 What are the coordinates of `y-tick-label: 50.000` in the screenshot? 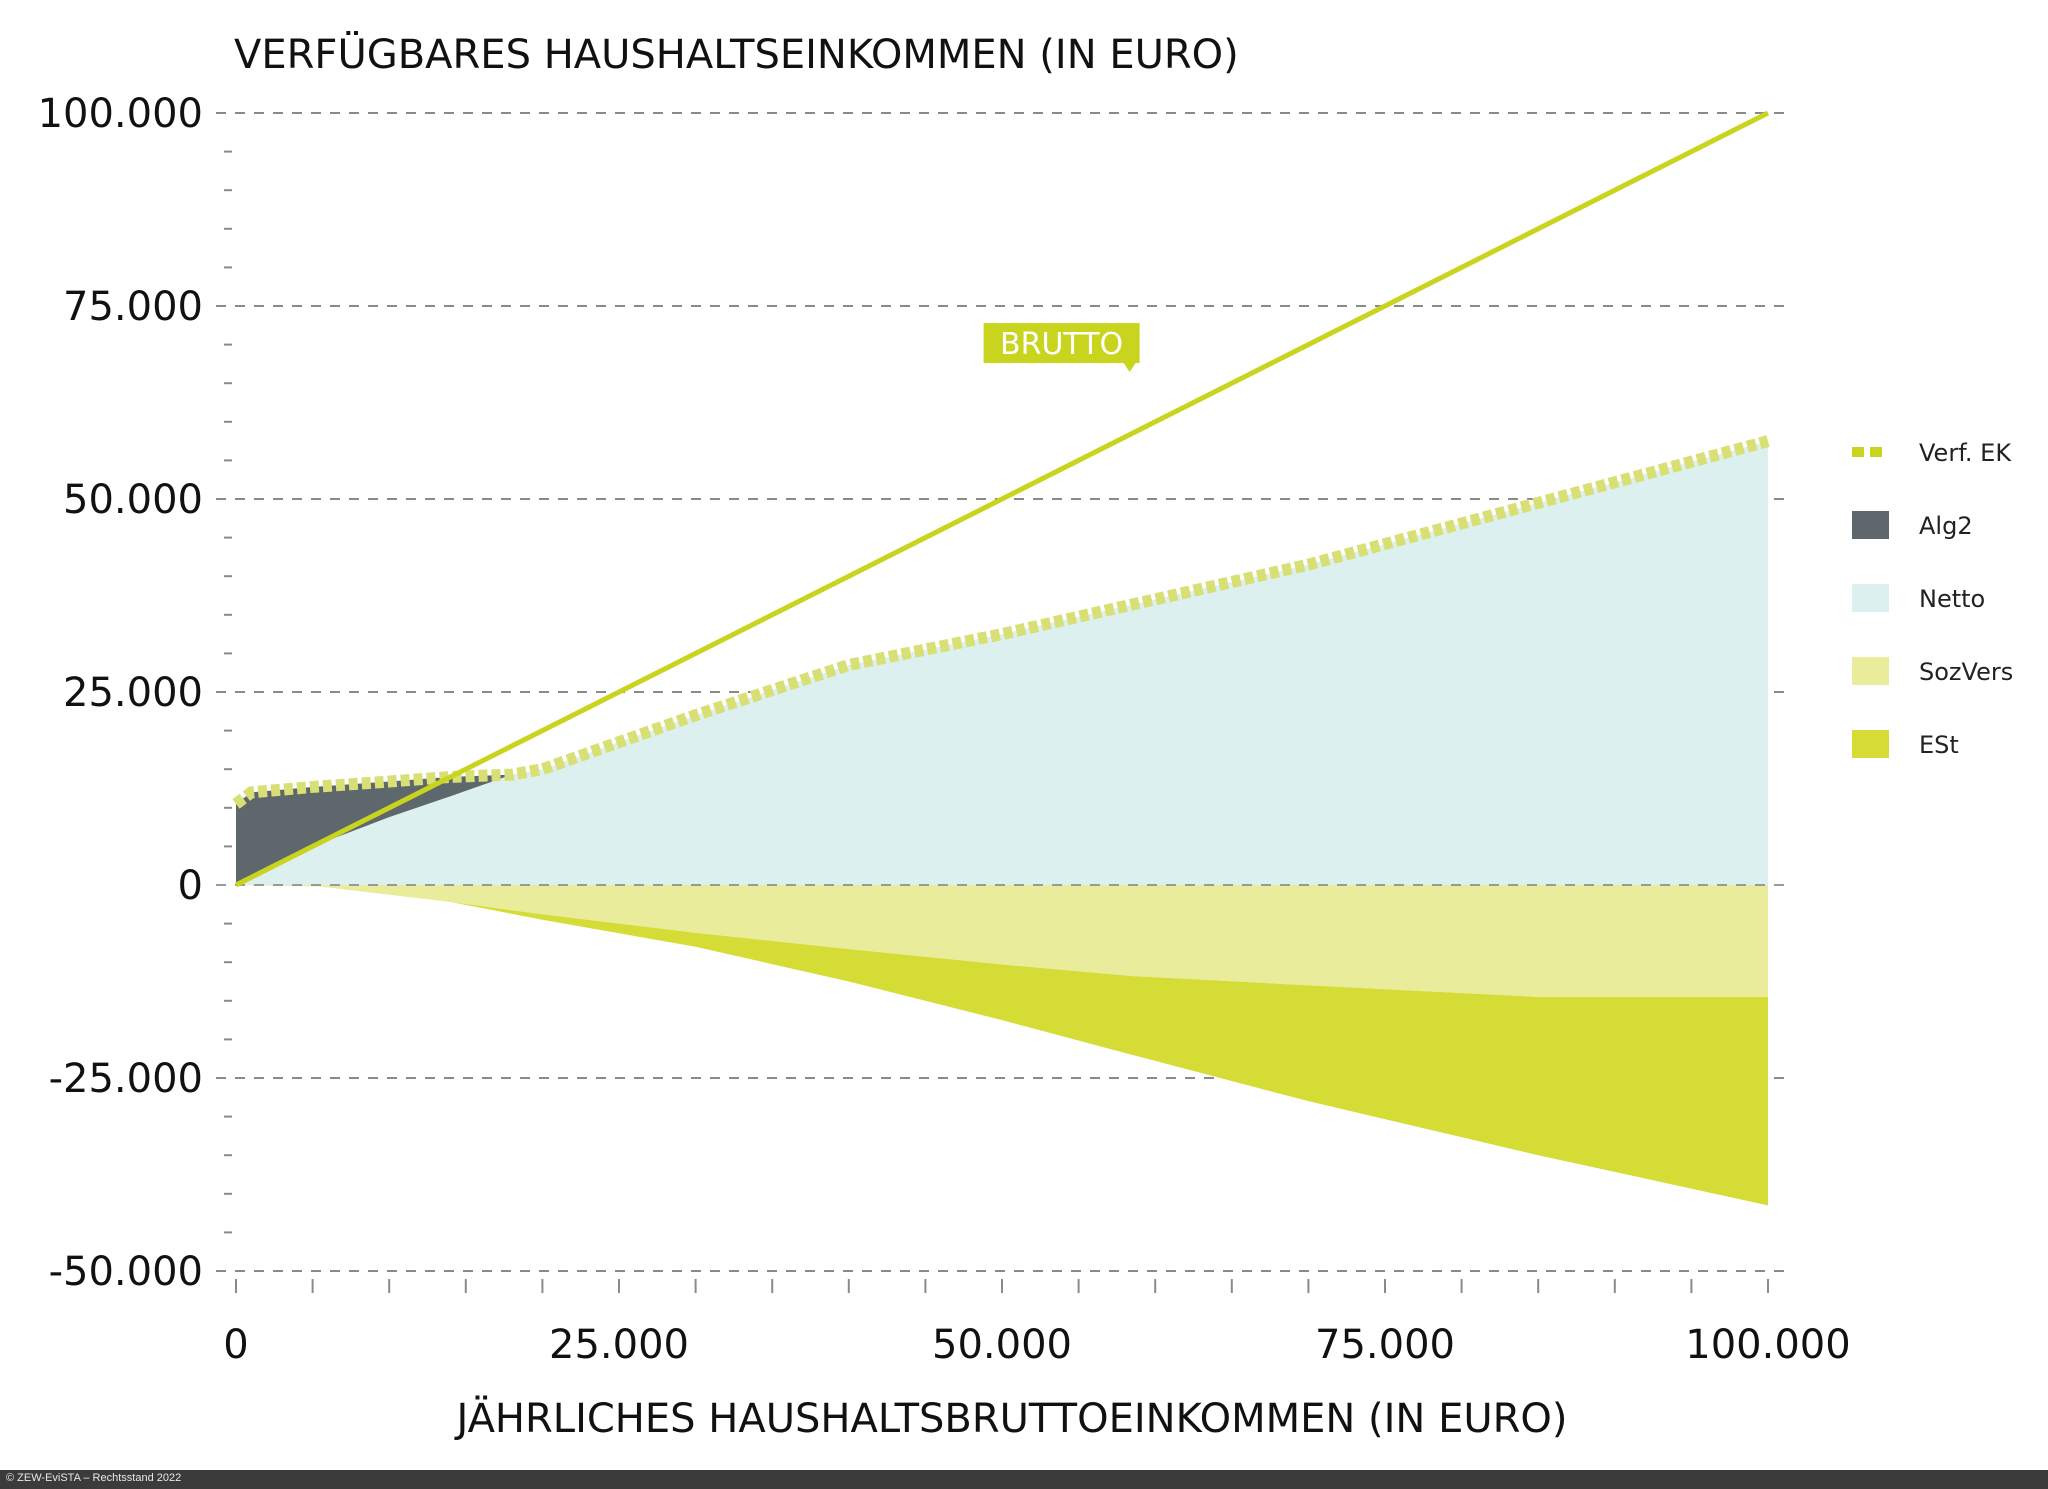 It's located at (133, 500).